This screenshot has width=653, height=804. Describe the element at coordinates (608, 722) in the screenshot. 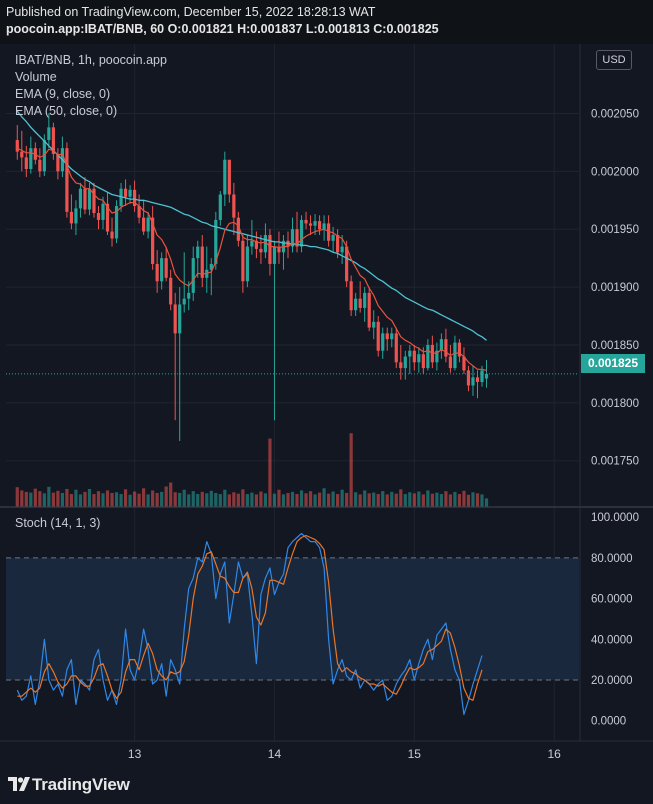

I see `stoch-tick-label: 0.0000` at that location.